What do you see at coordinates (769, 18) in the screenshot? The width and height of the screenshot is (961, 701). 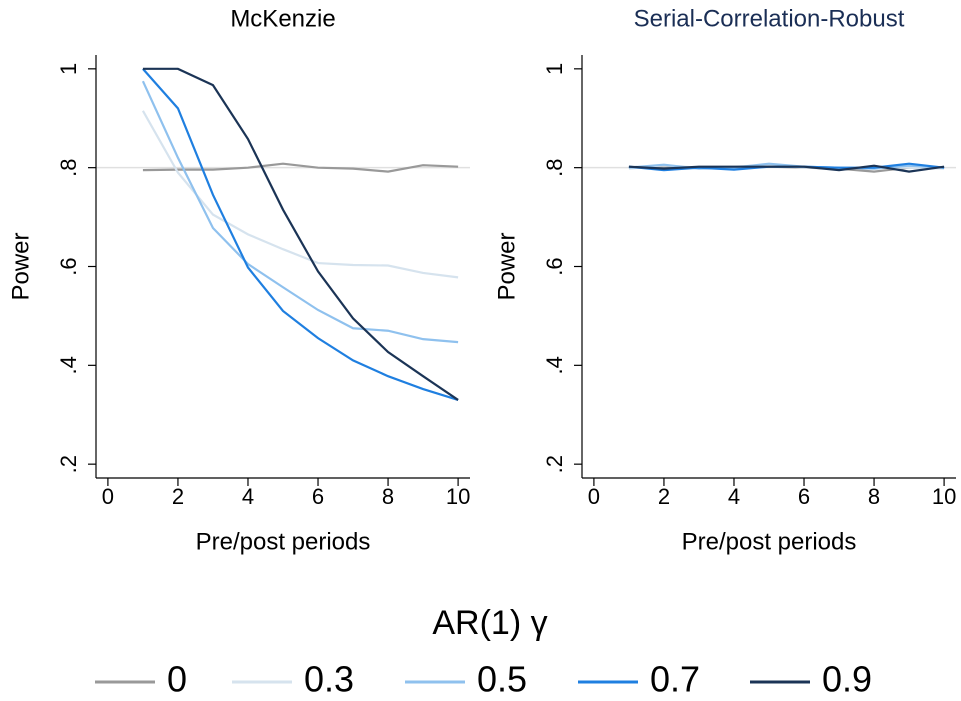 I see `chart-title: Serial-Correlation-Robust` at bounding box center [769, 18].